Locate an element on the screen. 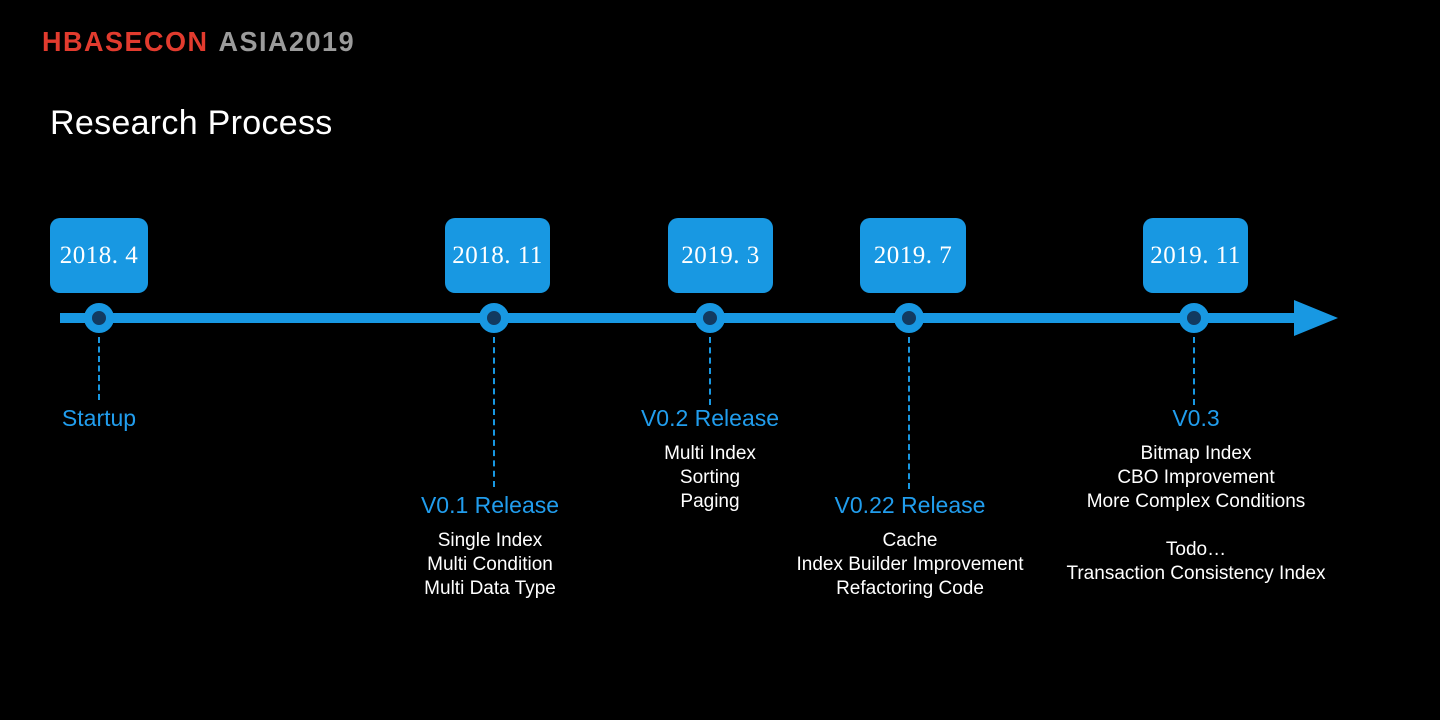 Image resolution: width=1440 pixels, height=720 pixels. milestone-label: V0.2 Release is located at coordinates (710, 418).